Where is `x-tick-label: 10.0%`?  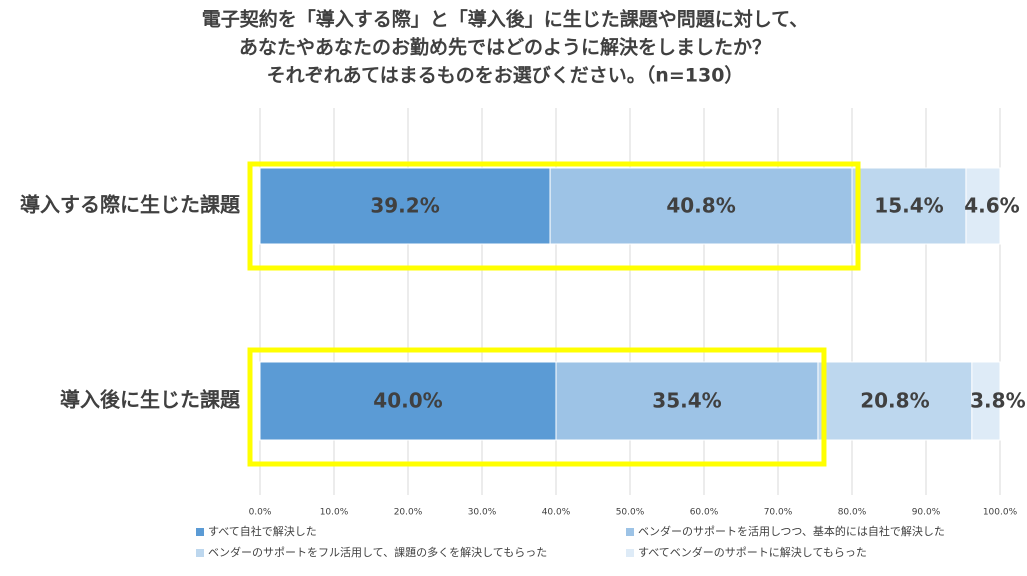 x-tick-label: 10.0% is located at coordinates (334, 513).